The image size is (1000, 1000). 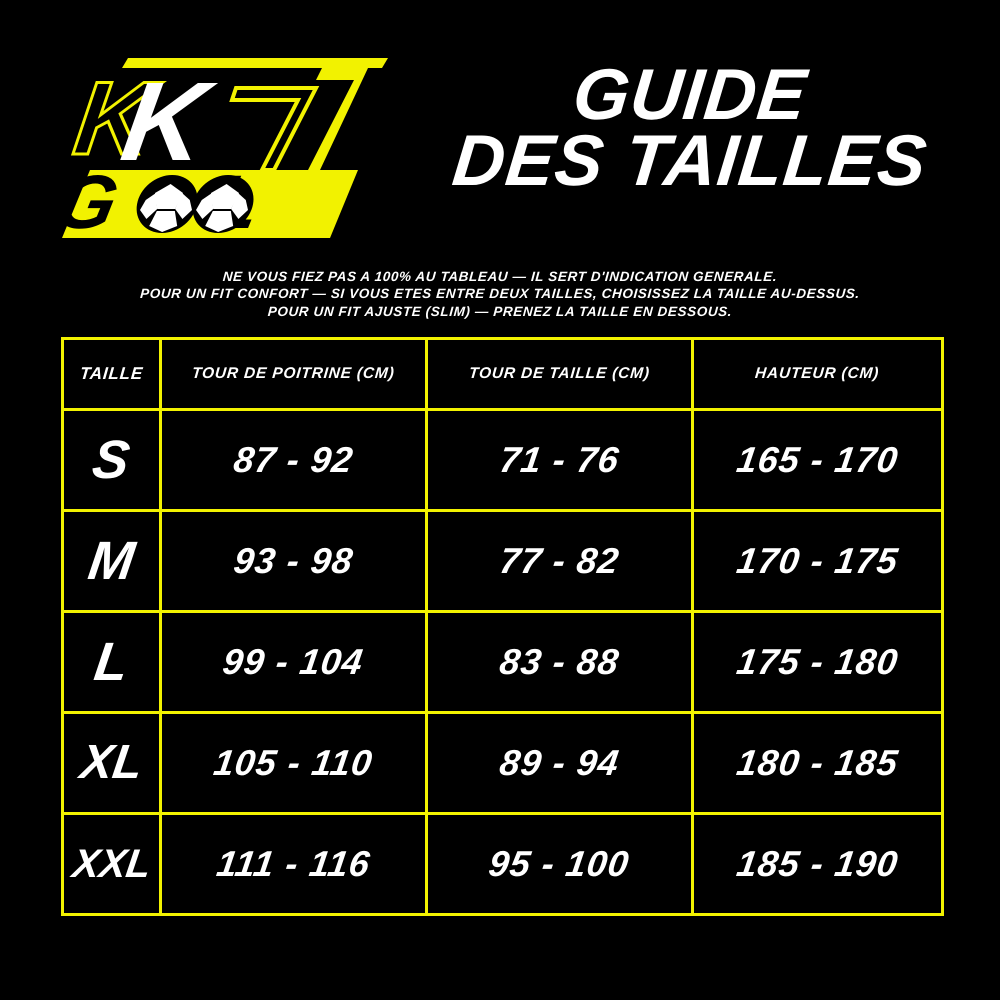 I want to click on column-header-size: TAILLE, so click(x=111, y=374).